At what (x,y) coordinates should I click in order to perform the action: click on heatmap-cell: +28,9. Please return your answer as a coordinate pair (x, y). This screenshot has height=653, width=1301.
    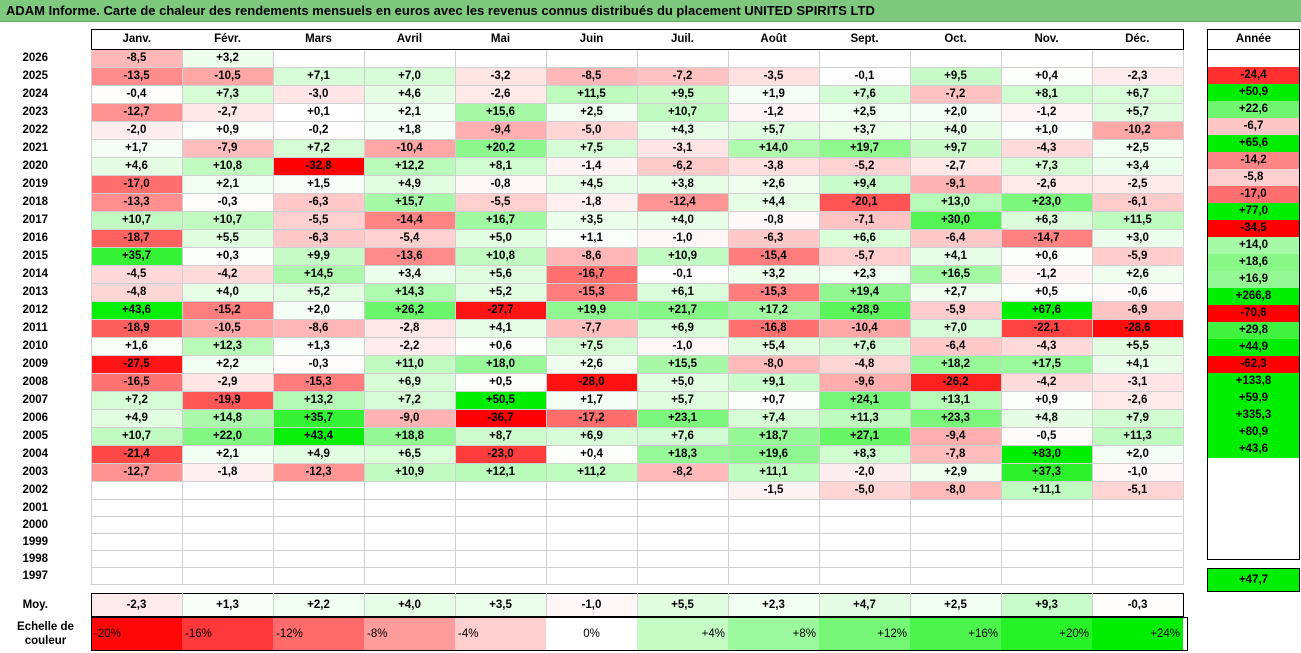
    Looking at the image, I should click on (864, 310).